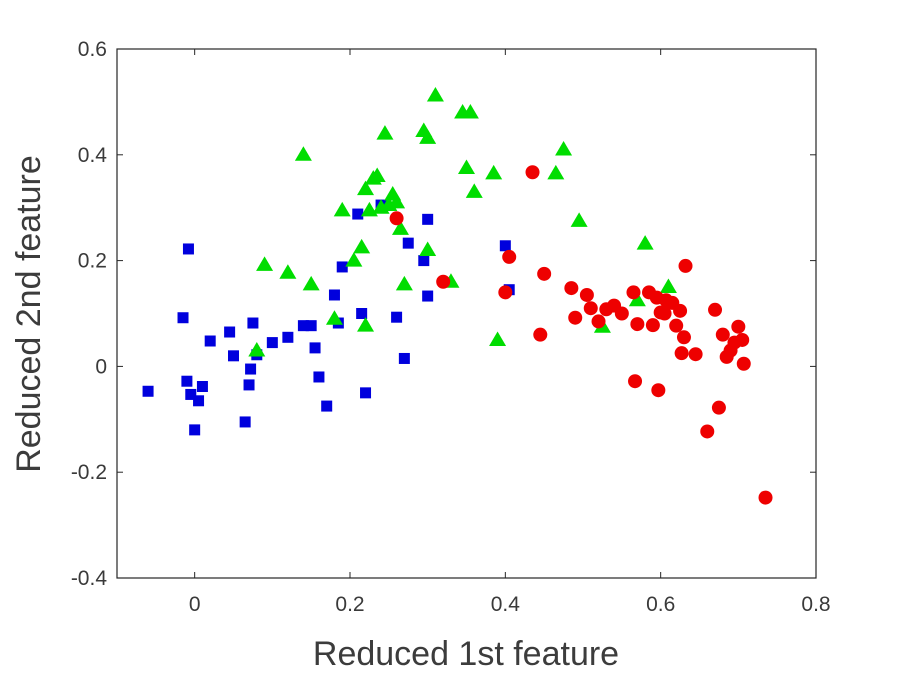 Image resolution: width=900 pixels, height=680 pixels. What do you see at coordinates (195, 604) in the screenshot?
I see `x-tick-label: 0` at bounding box center [195, 604].